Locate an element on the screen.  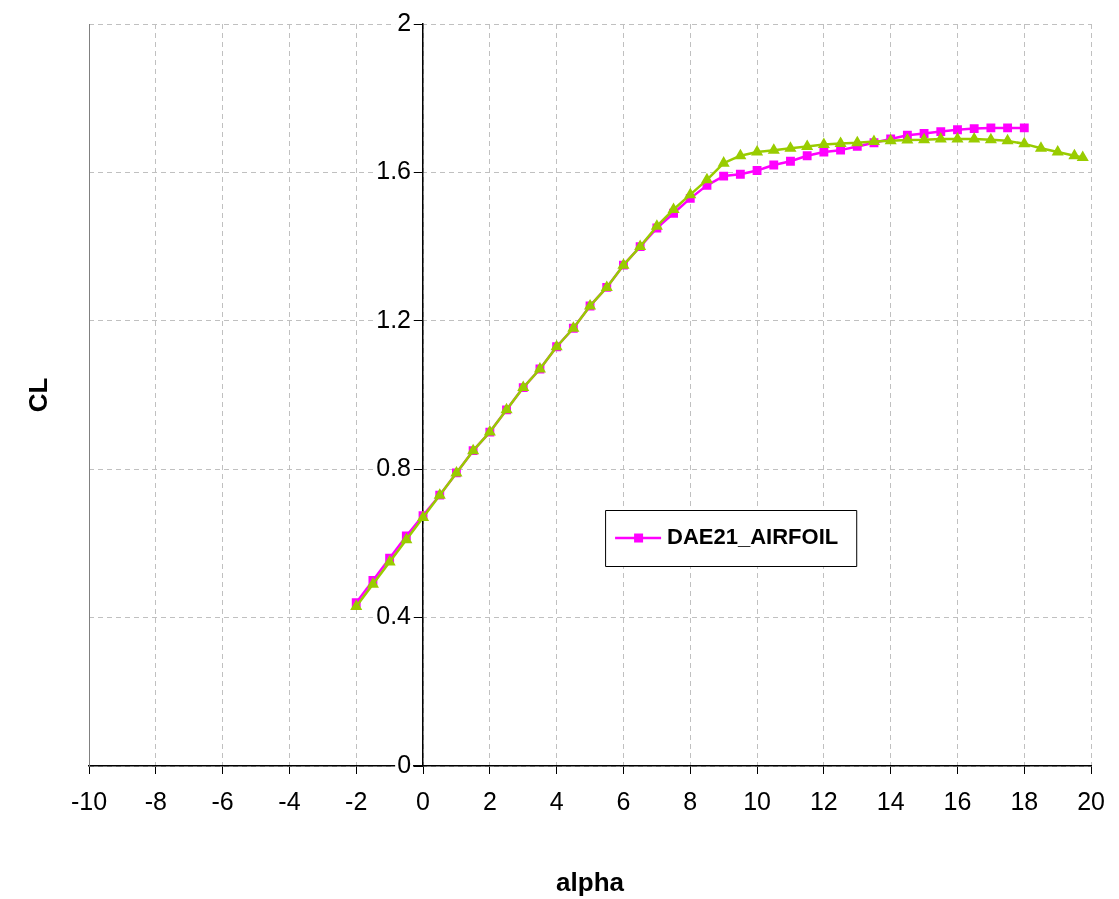
x-tick-label: -4 is located at coordinates (289, 800).